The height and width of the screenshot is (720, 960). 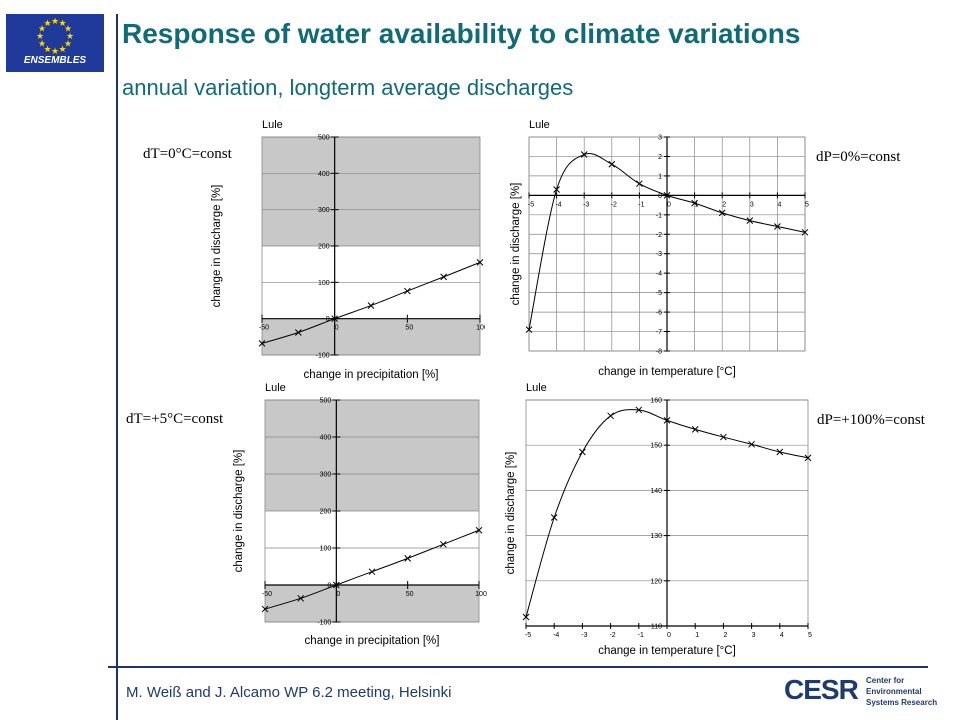 What do you see at coordinates (871, 420) in the screenshot?
I see `condition-label-bottom-right: dP=+100%=const` at bounding box center [871, 420].